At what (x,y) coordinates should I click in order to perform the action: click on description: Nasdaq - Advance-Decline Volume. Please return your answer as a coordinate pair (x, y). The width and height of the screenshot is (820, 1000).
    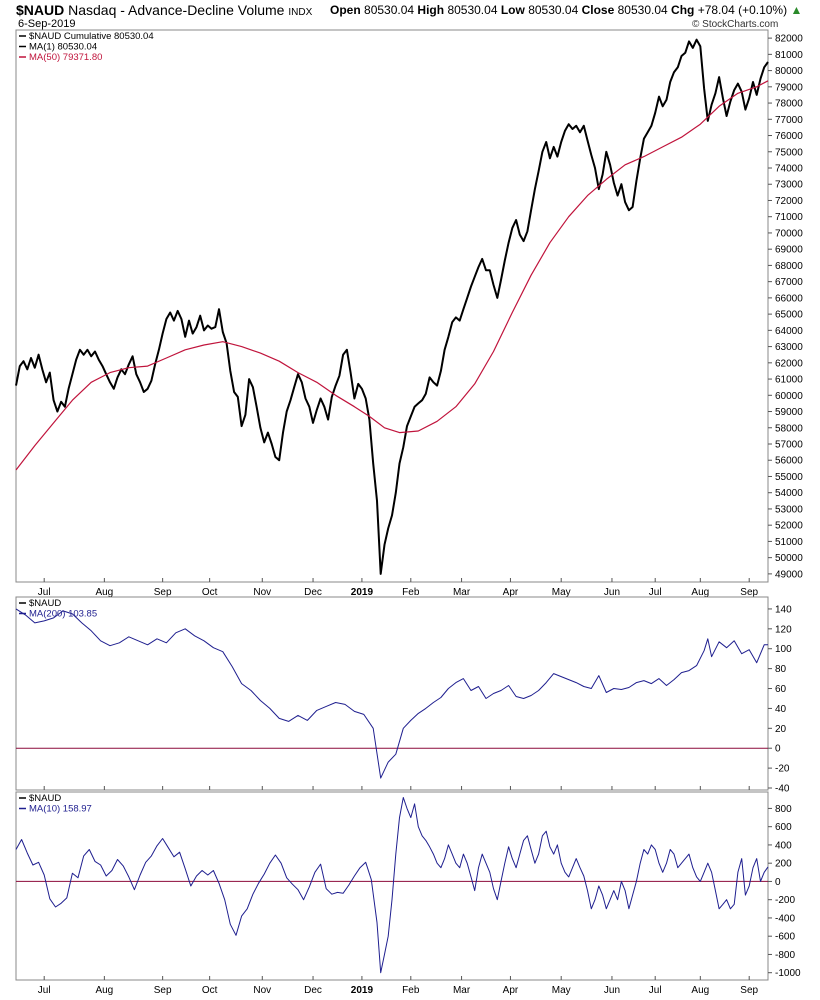
    Looking at the image, I should click on (176, 10).